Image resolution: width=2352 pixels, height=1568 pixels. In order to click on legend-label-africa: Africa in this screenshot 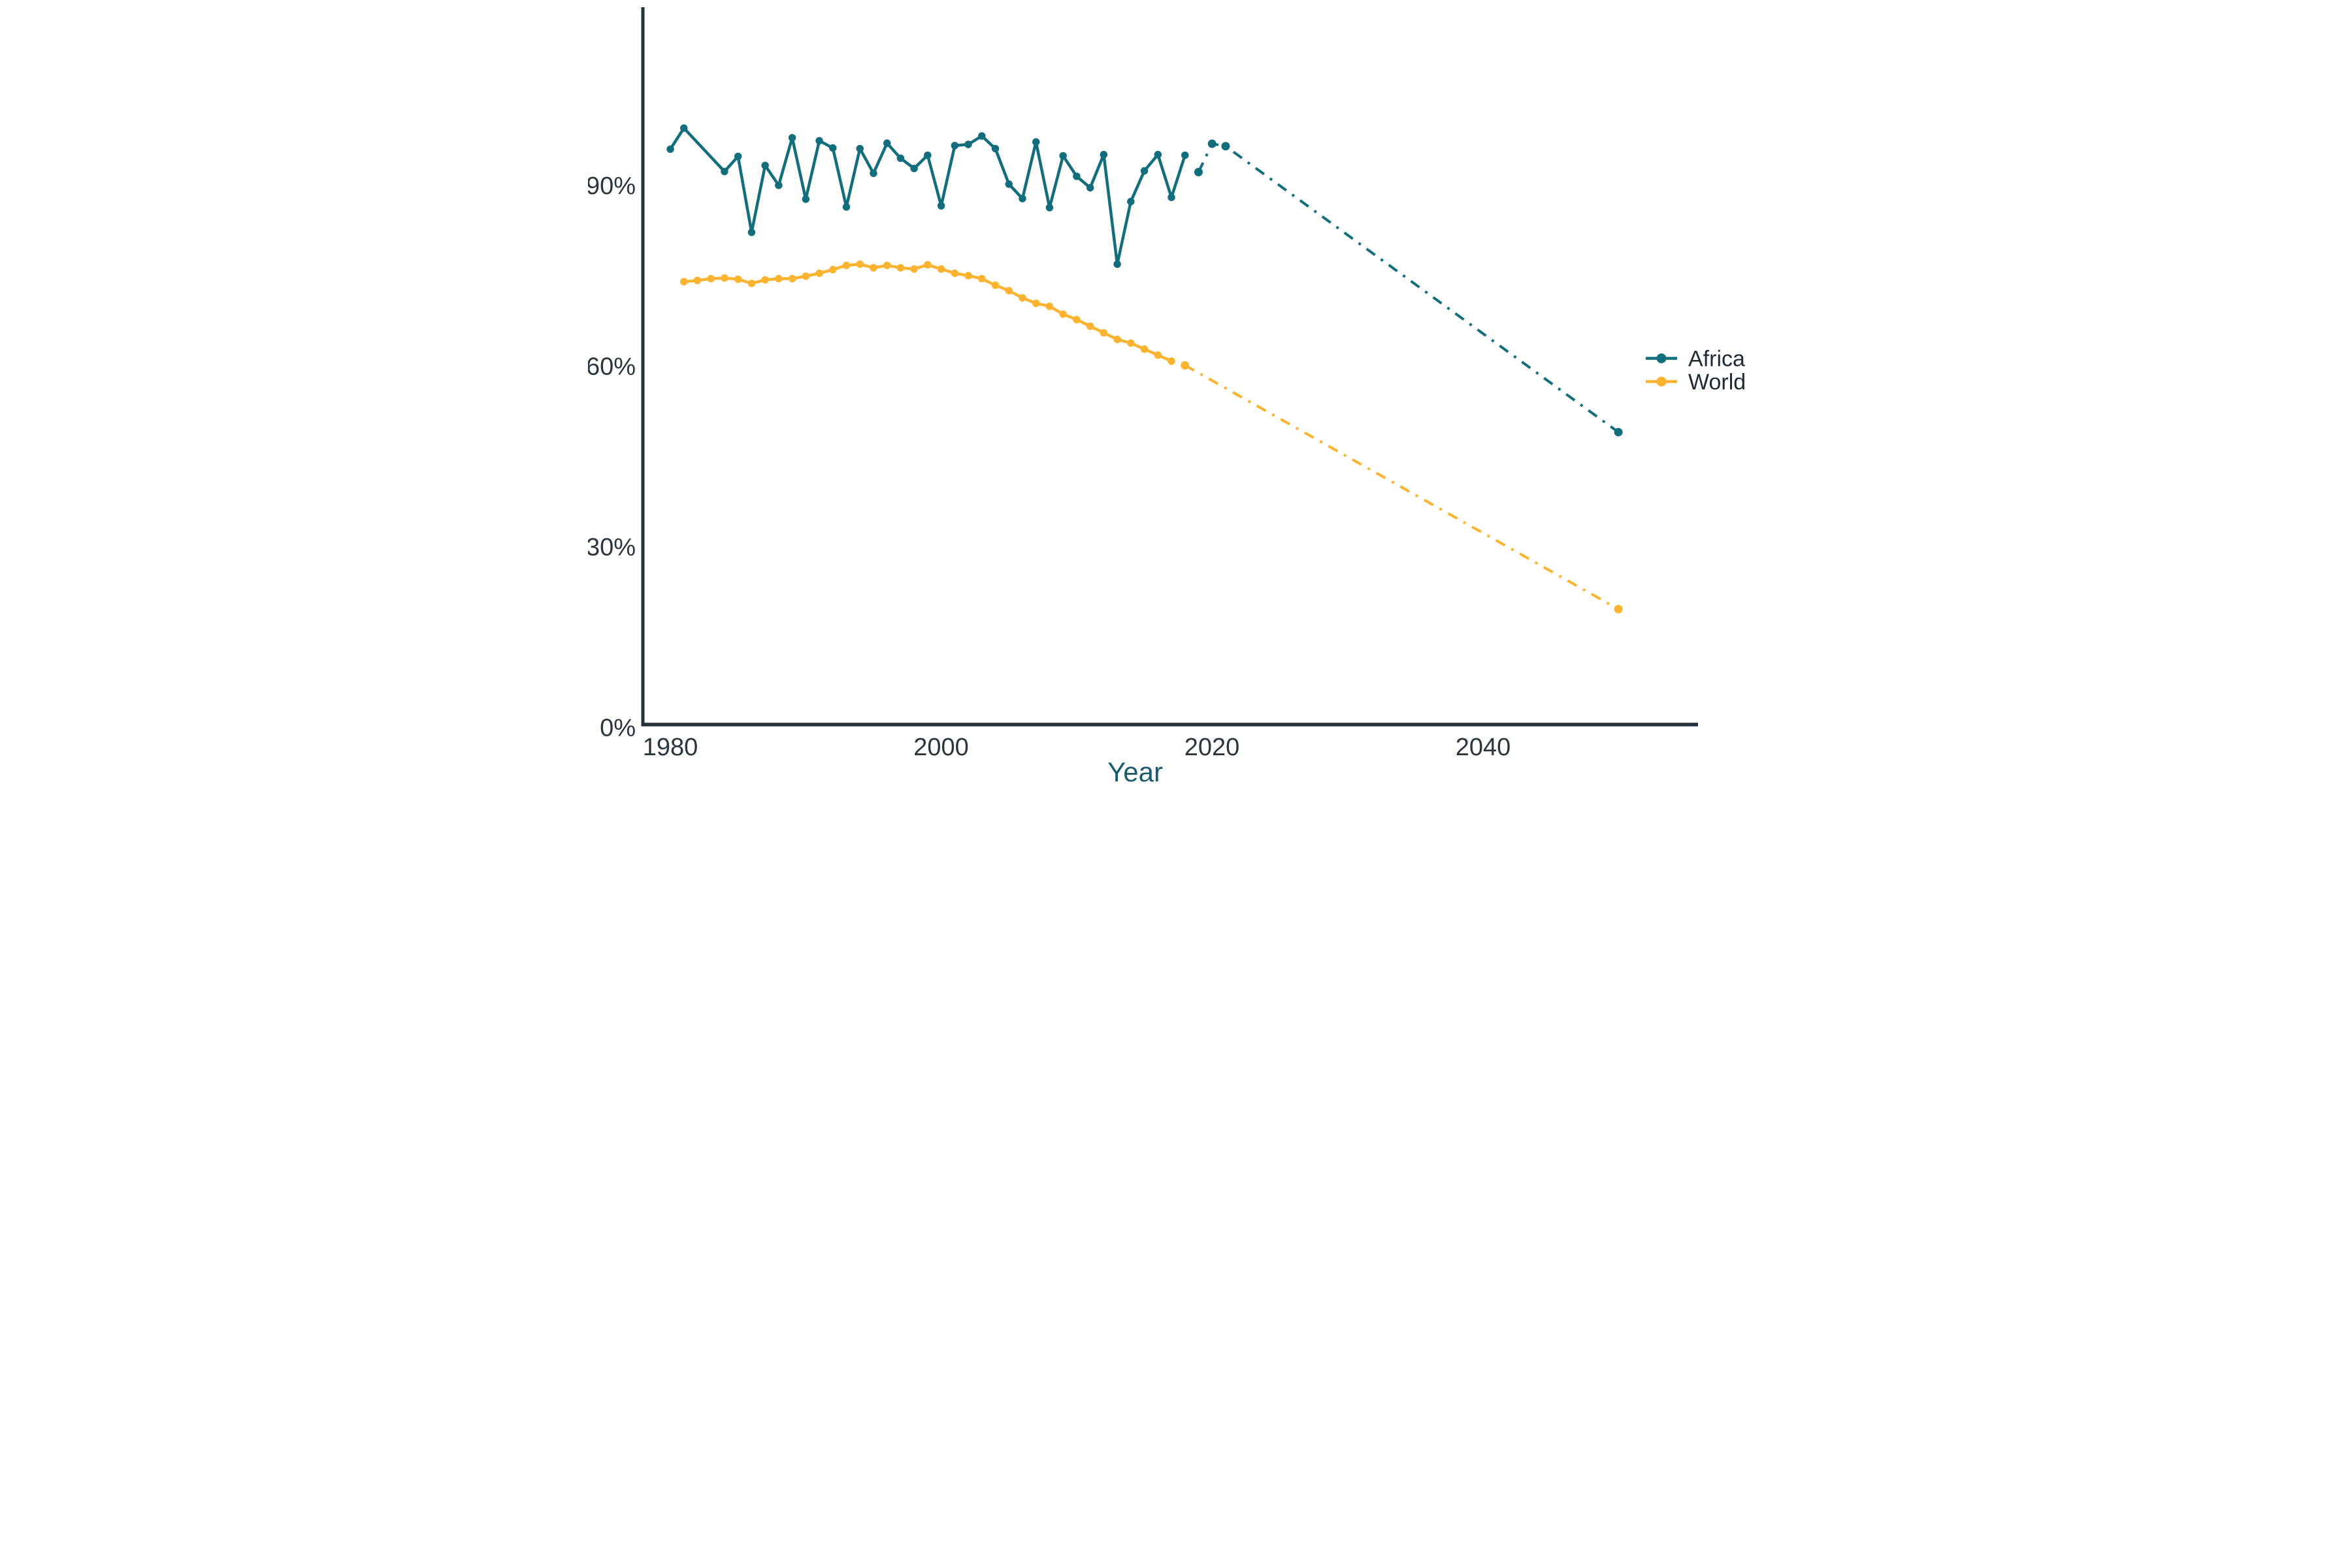, I will do `click(1716, 359)`.